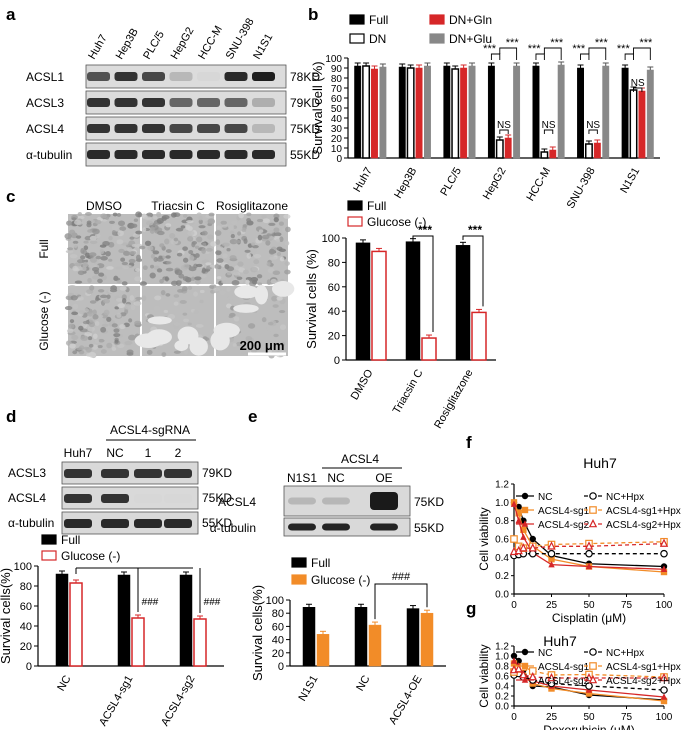 The height and width of the screenshot is (730, 685). Describe the element at coordinates (45, 77) in the screenshot. I see `protein-label: ACSL1` at that location.